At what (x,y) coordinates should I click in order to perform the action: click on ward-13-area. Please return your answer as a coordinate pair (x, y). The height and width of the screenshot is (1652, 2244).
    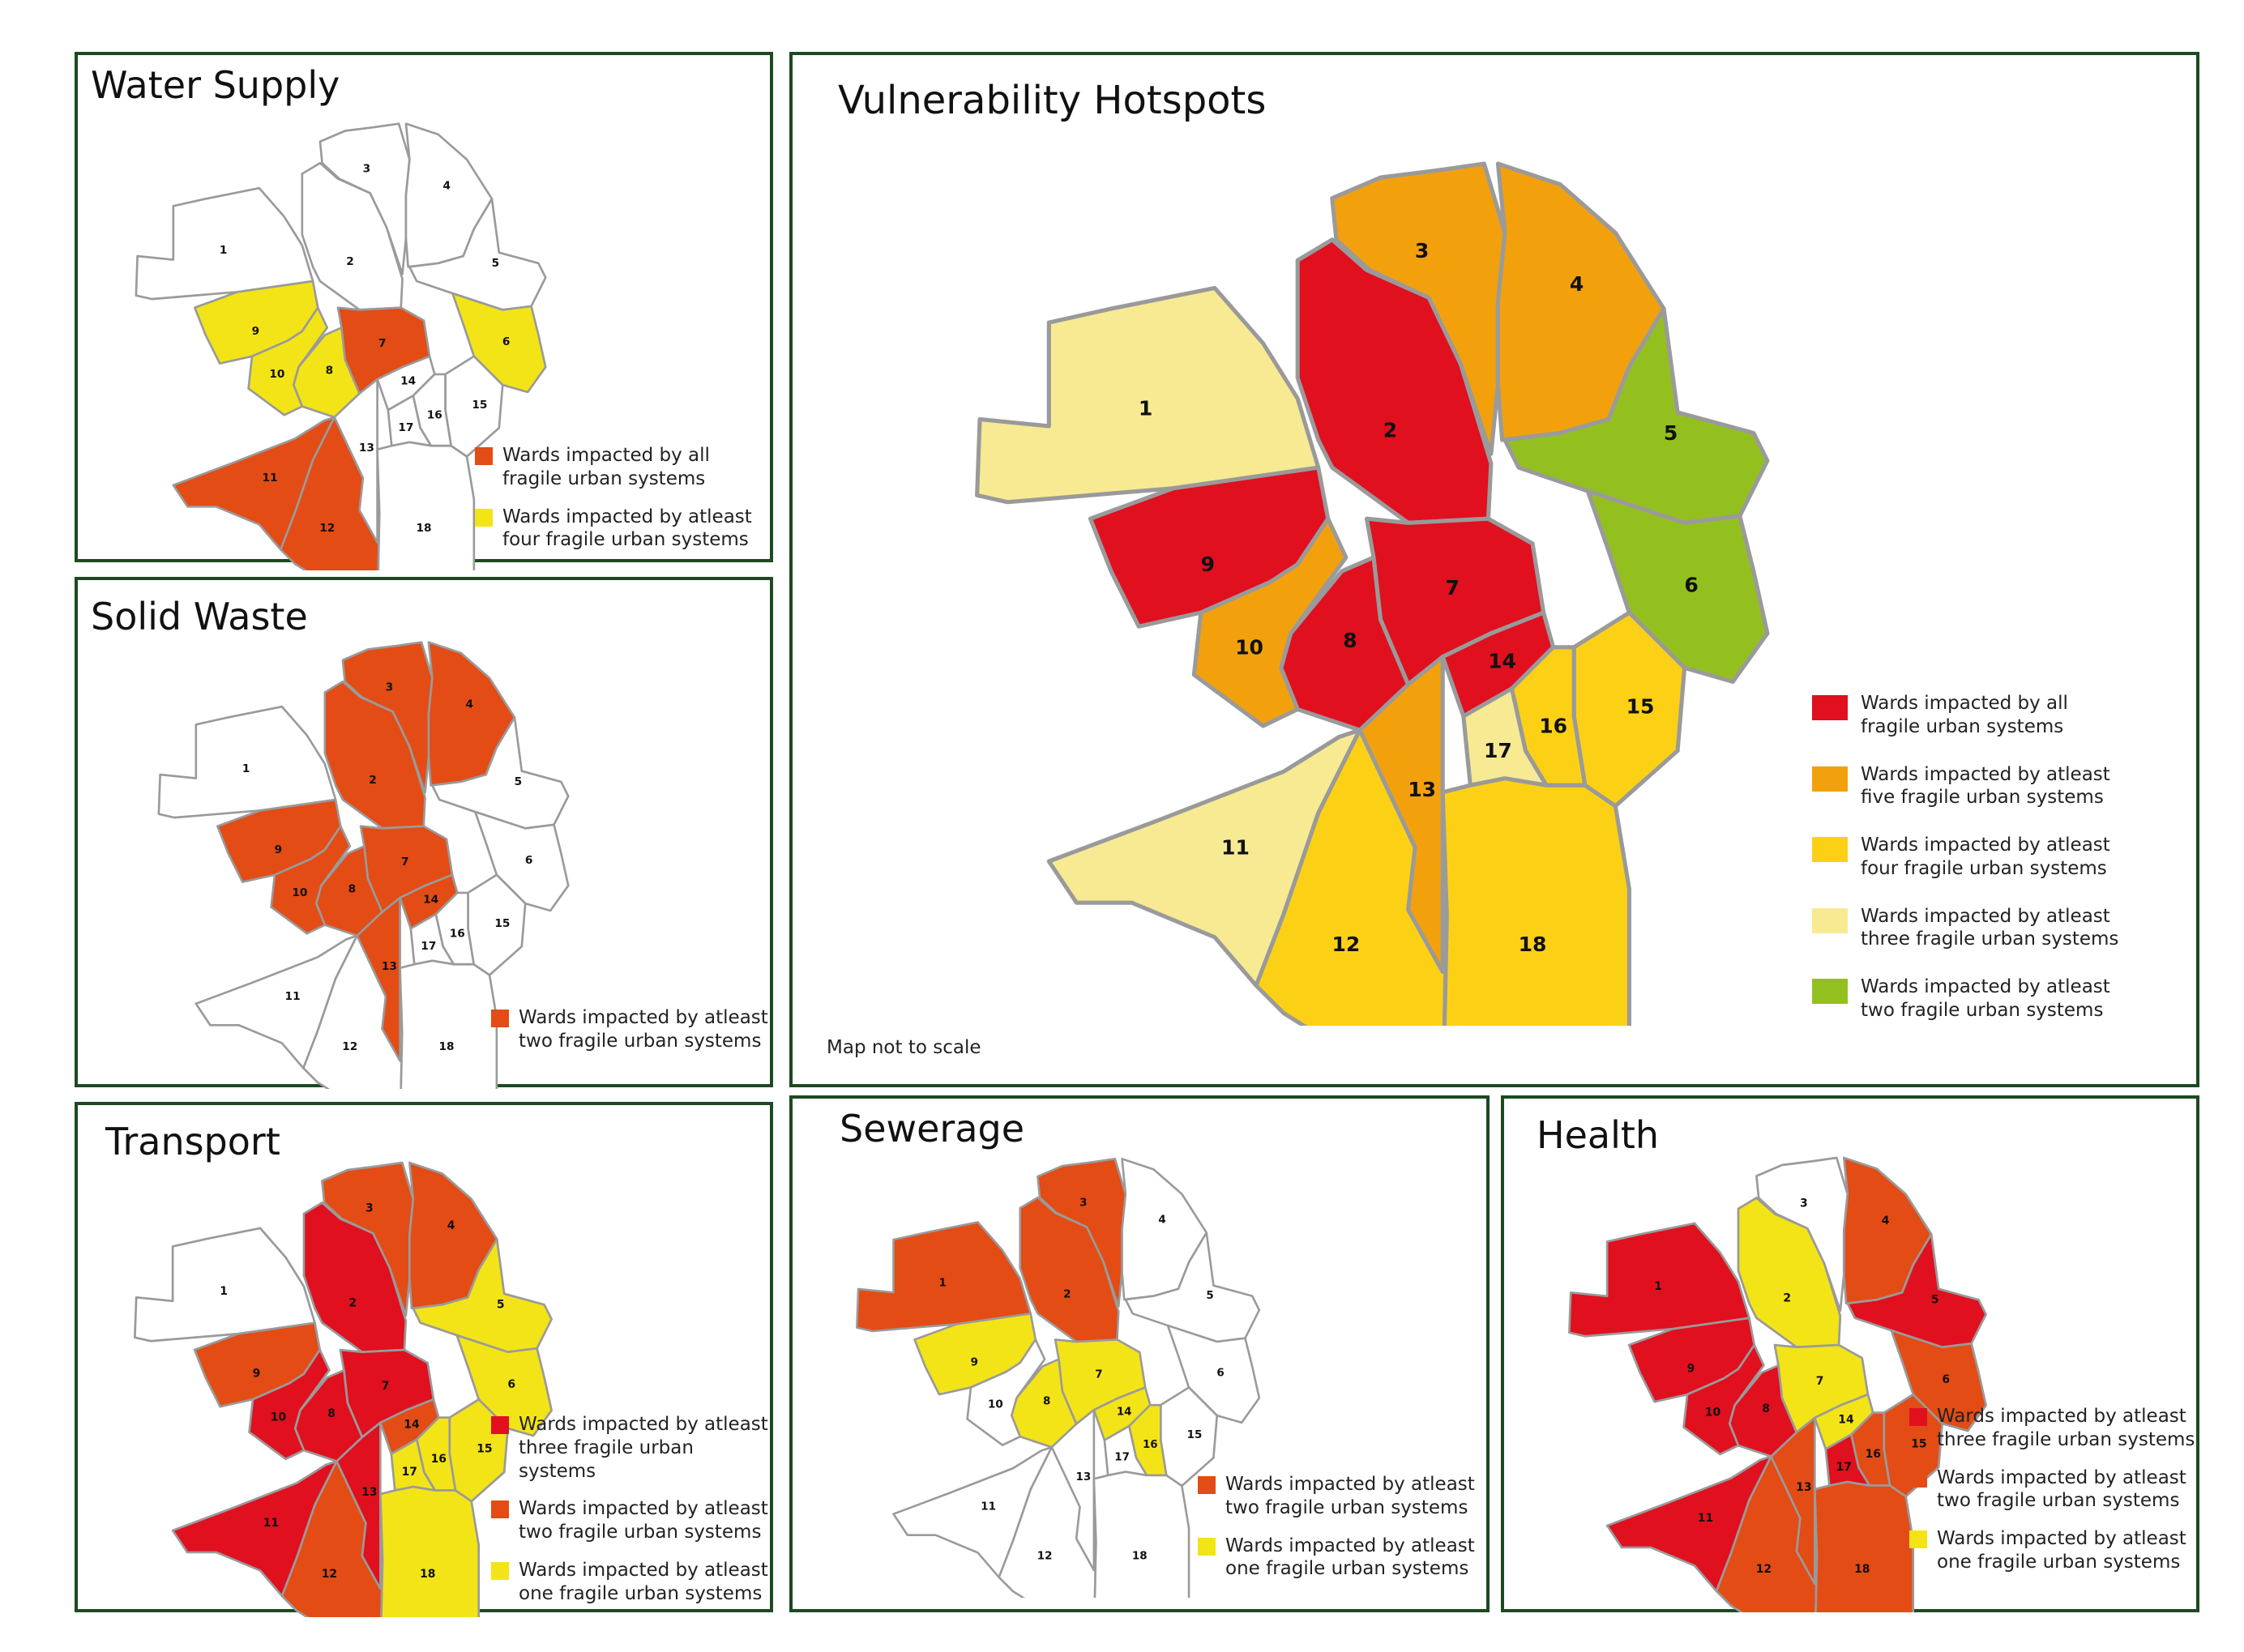
    Looking at the image, I should click on (355, 461).